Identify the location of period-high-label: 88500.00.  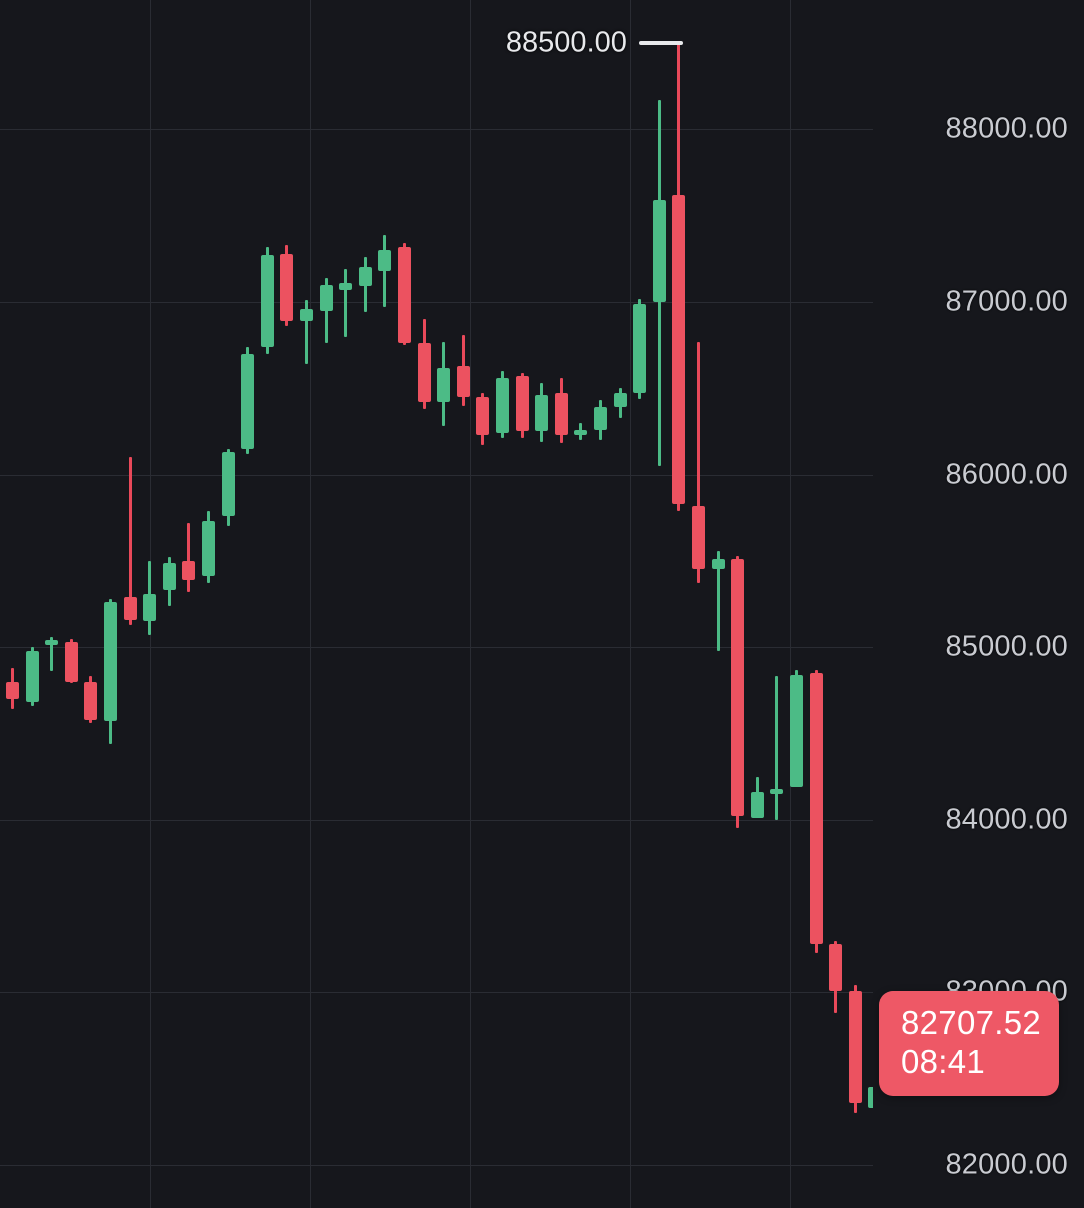
(566, 42).